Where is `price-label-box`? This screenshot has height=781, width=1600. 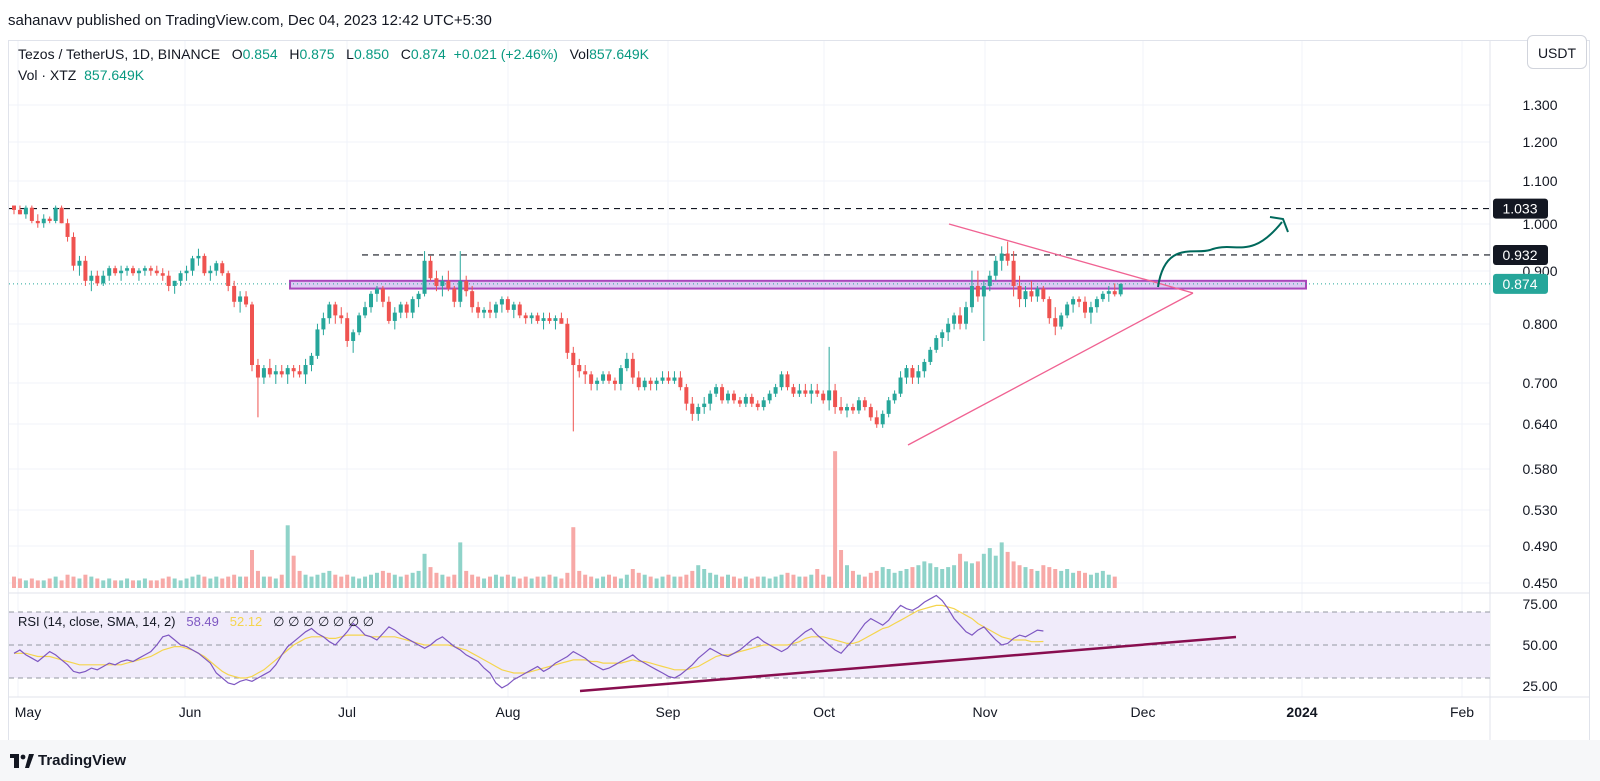 price-label-box is located at coordinates (1520, 254).